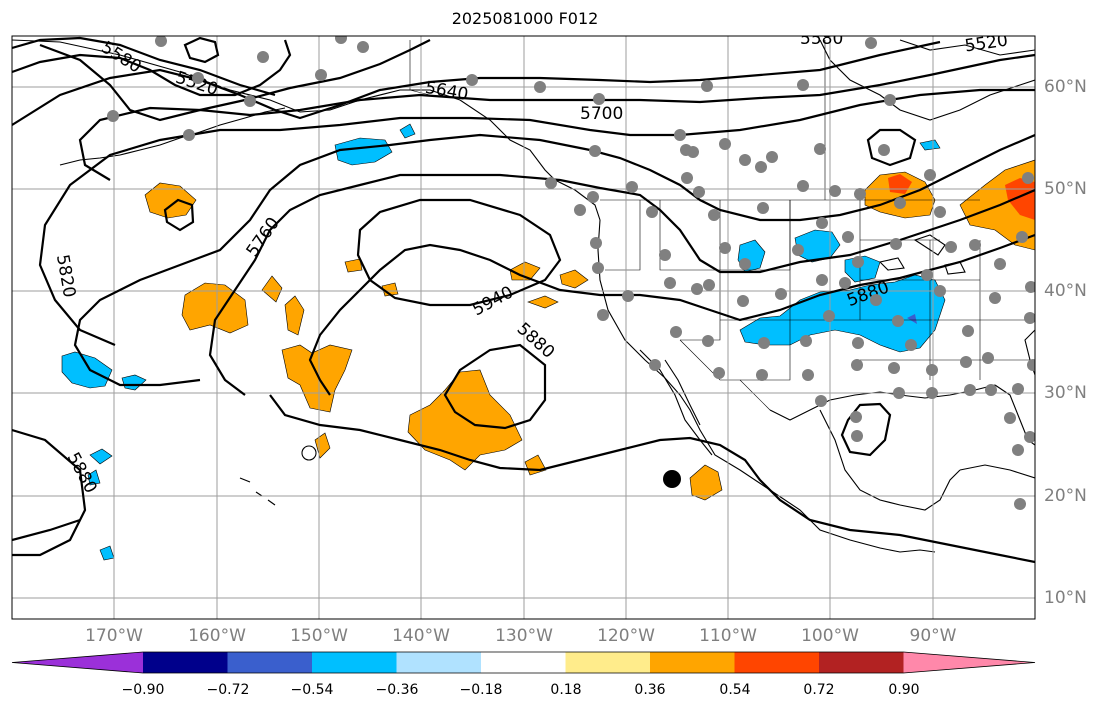  What do you see at coordinates (1065, 496) in the screenshot?
I see `lat-label: 20°N` at bounding box center [1065, 496].